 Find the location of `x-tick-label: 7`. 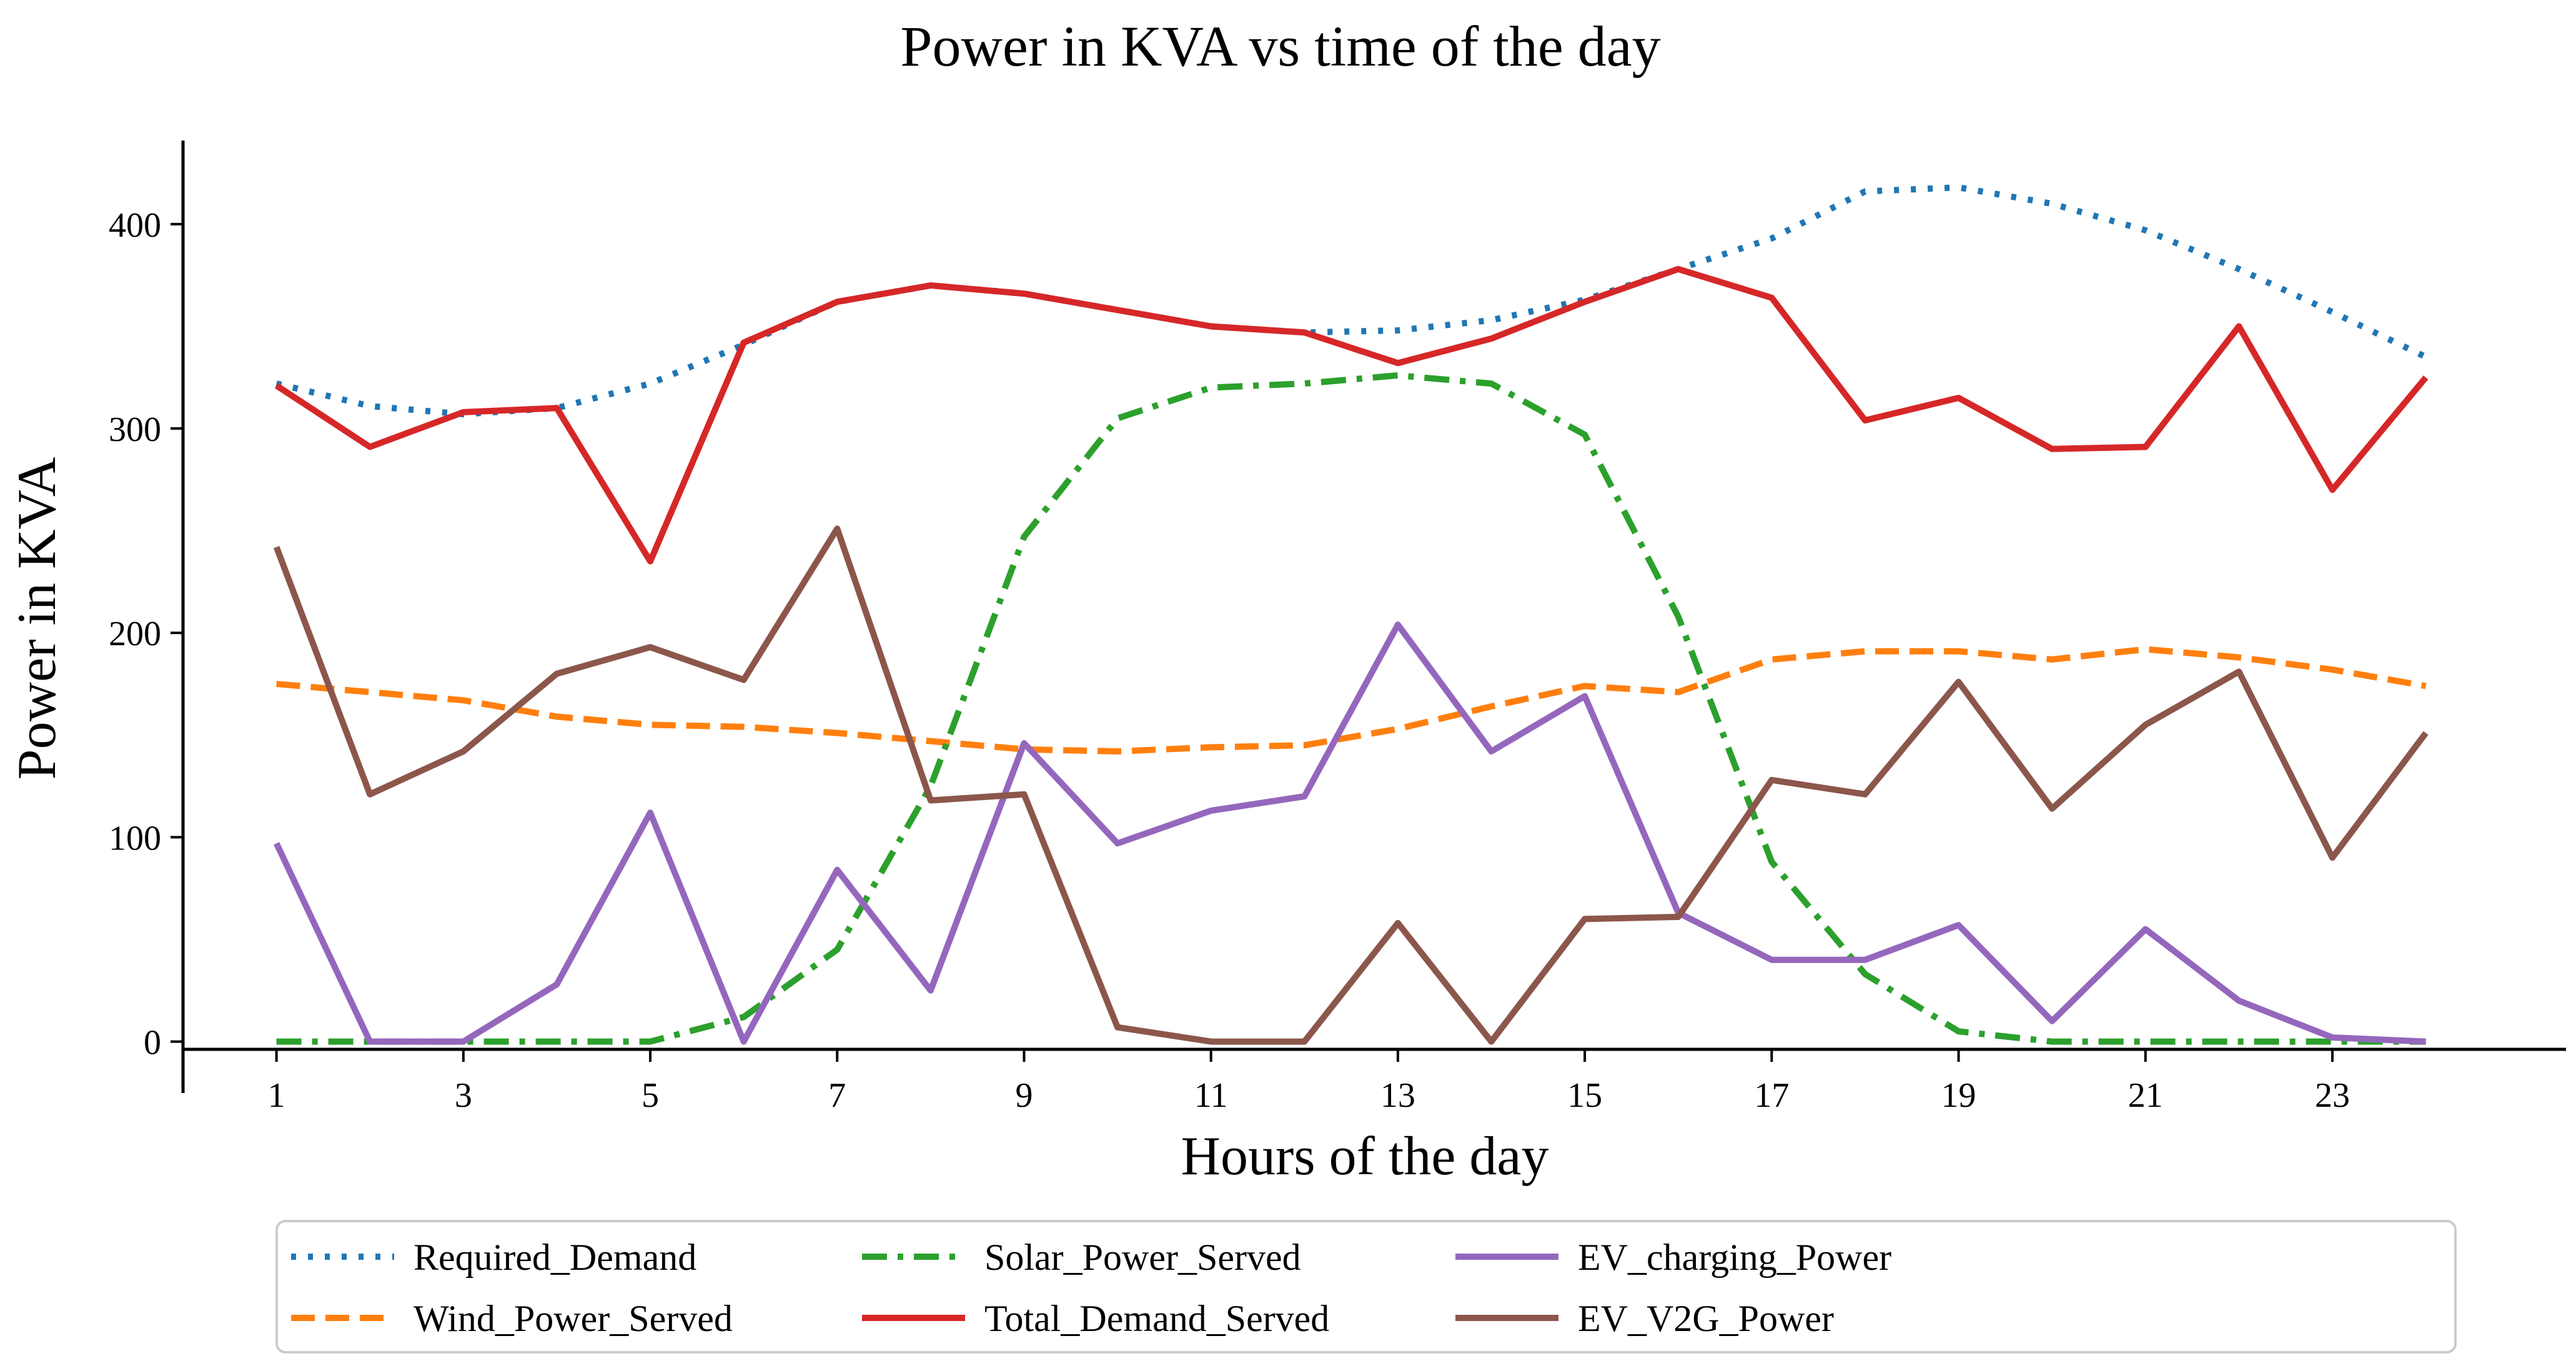

x-tick-label: 7 is located at coordinates (837, 1095).